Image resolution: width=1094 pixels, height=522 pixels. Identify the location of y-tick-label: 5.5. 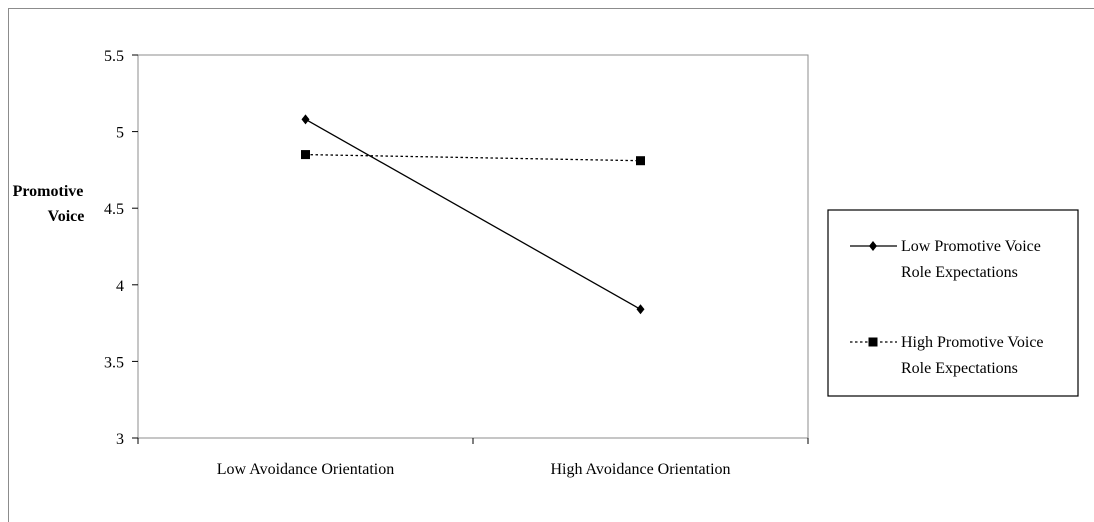
(114, 56).